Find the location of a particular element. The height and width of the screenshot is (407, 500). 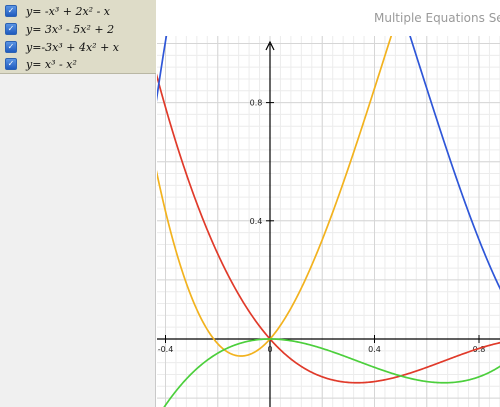

y-axis-arrow is located at coordinates (270, 45).